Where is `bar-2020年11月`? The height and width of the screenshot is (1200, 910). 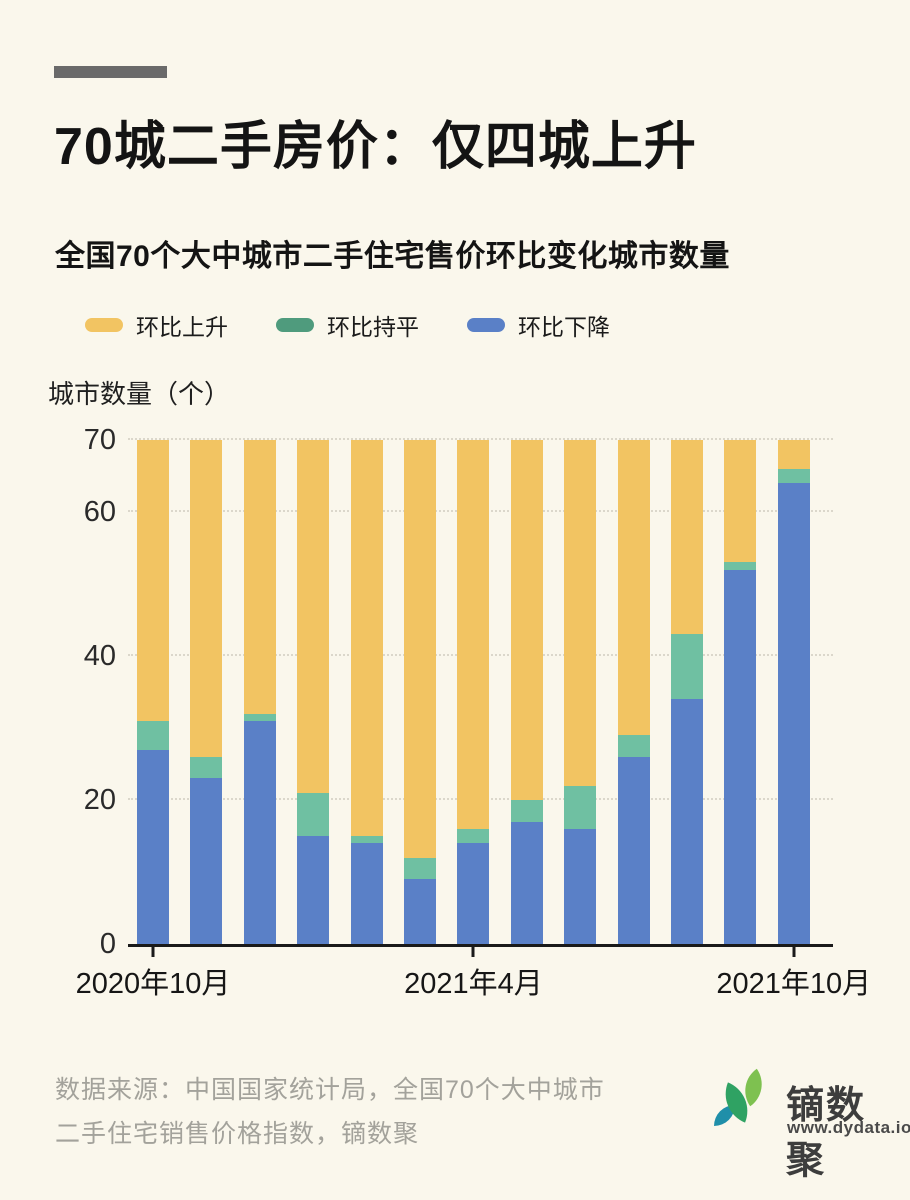 bar-2020年11月 is located at coordinates (206, 692).